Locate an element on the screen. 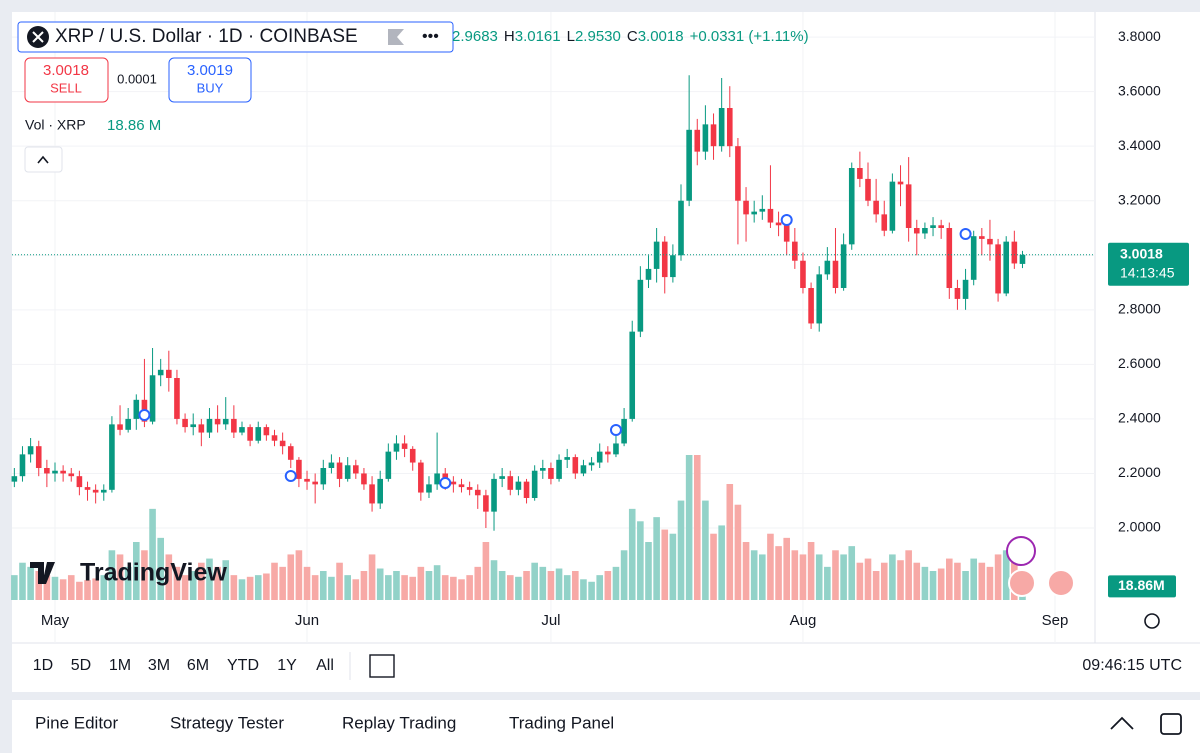 This screenshot has height=753, width=1200. logo: TradingView is located at coordinates (153, 573).